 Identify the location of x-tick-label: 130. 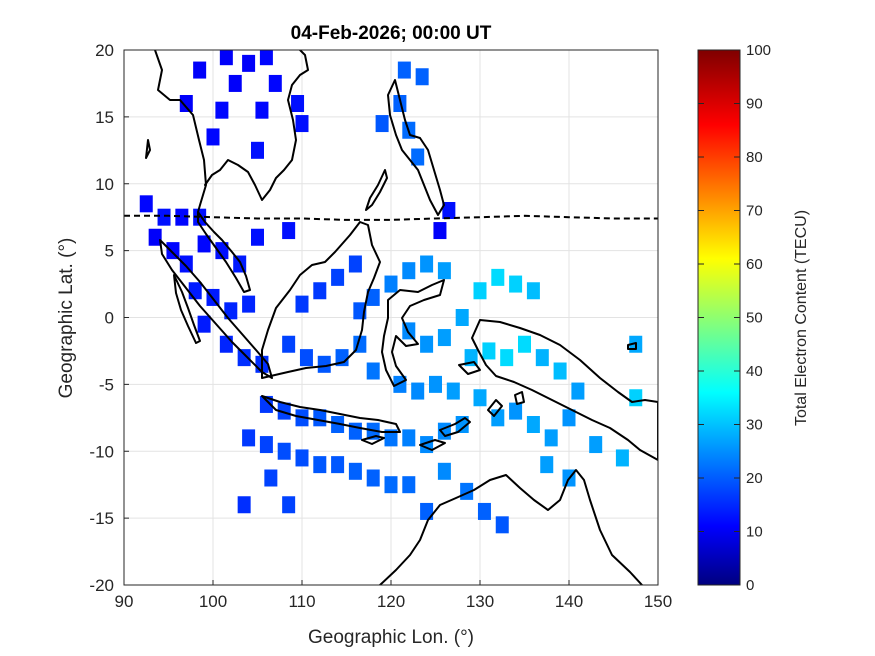
(480, 601).